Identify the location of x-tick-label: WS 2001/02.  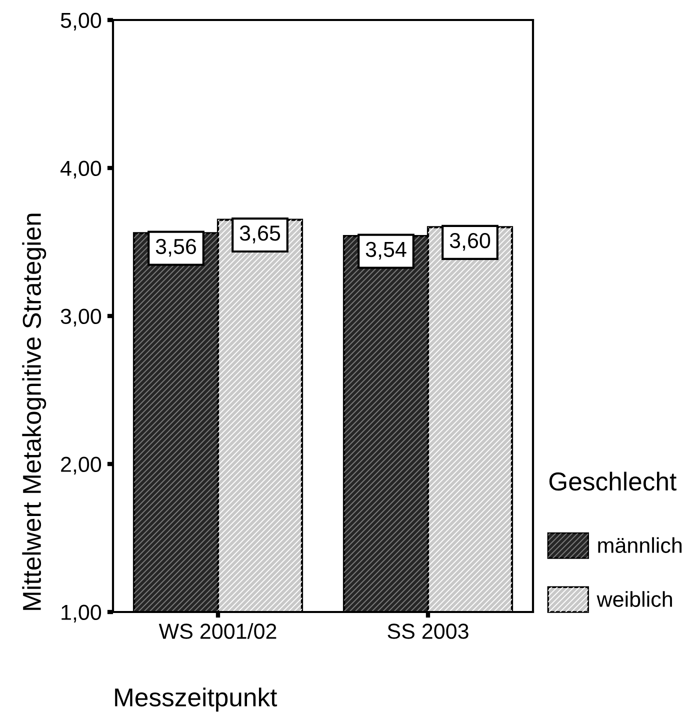
(217, 631).